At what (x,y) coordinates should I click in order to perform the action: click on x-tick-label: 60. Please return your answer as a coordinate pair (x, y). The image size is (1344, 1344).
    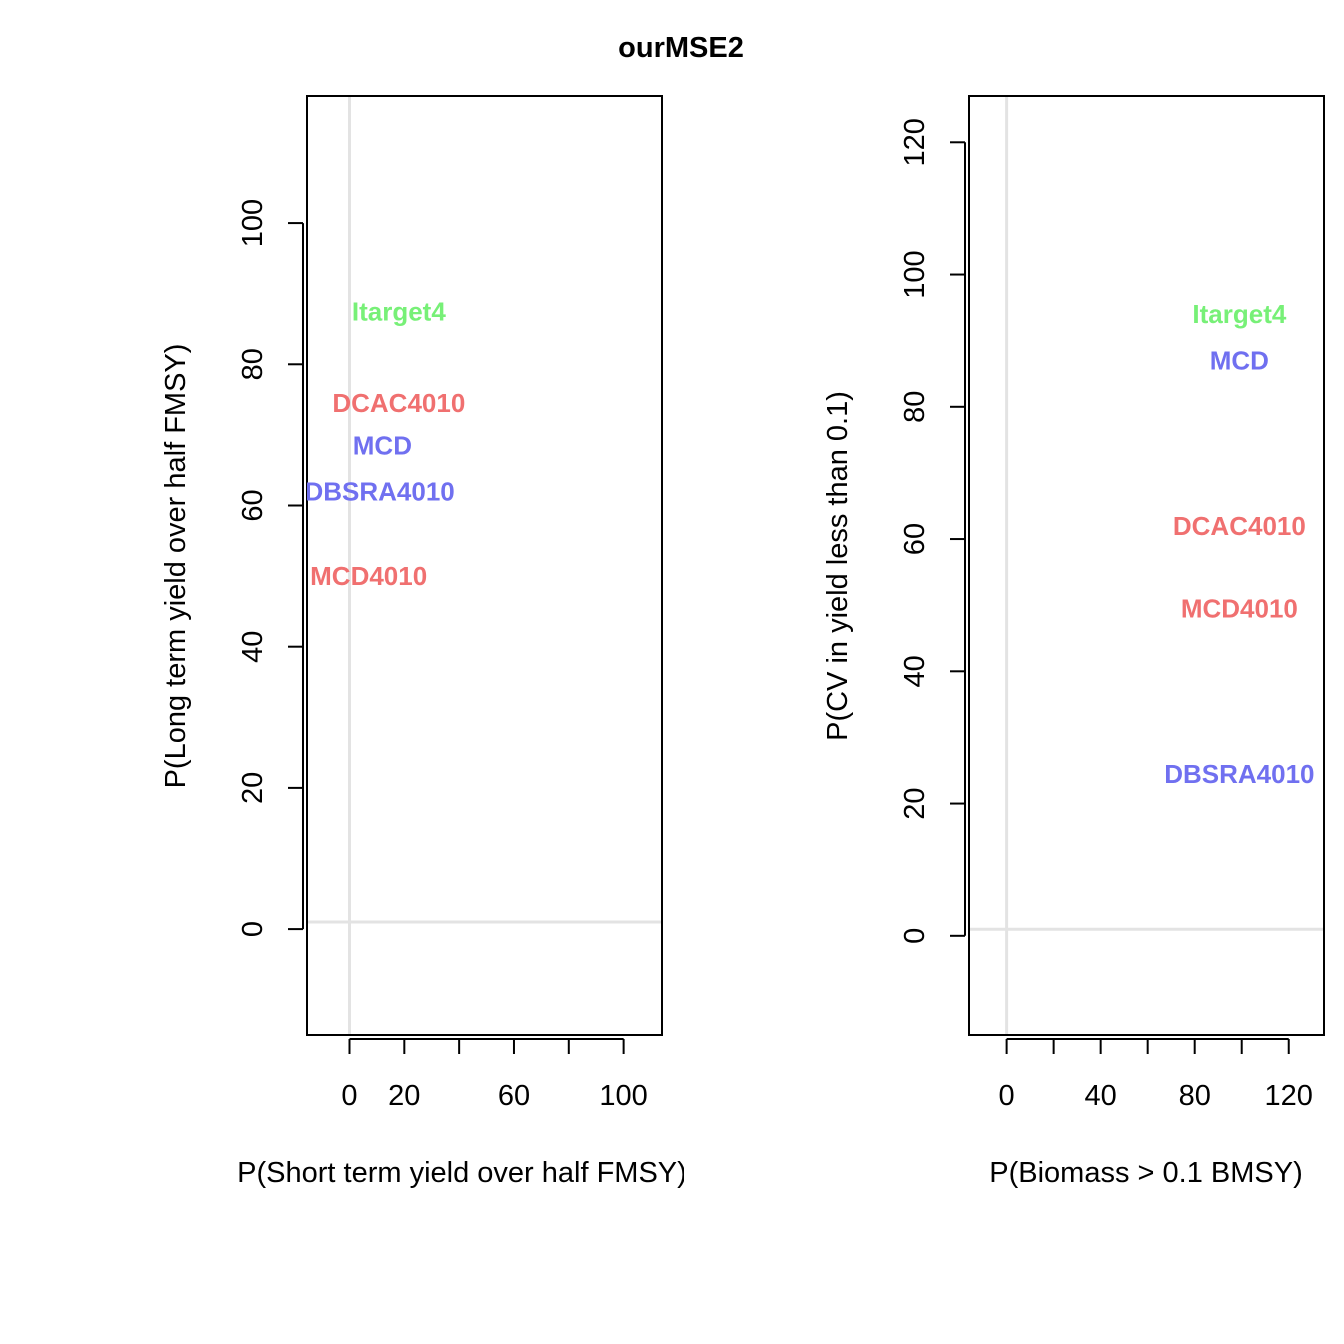
    Looking at the image, I should click on (514, 1096).